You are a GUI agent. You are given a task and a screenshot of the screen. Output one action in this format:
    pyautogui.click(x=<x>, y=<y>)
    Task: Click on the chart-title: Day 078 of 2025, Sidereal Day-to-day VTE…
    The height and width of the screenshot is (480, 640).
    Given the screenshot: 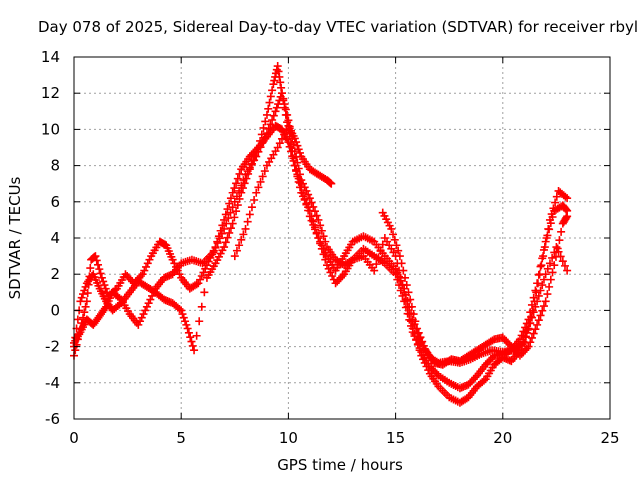 What is the action you would take?
    pyautogui.click(x=338, y=27)
    